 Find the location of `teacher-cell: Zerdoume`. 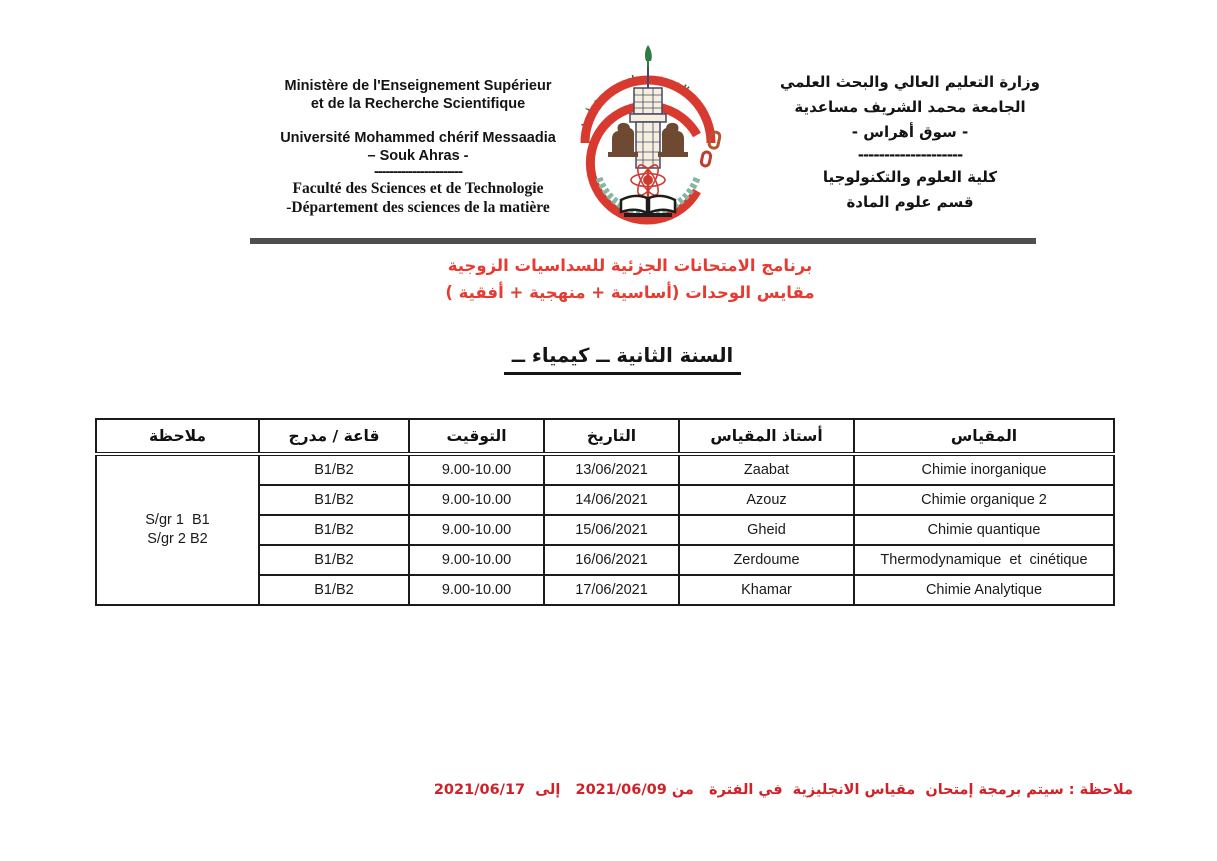

teacher-cell: Zerdoume is located at coordinates (766, 560).